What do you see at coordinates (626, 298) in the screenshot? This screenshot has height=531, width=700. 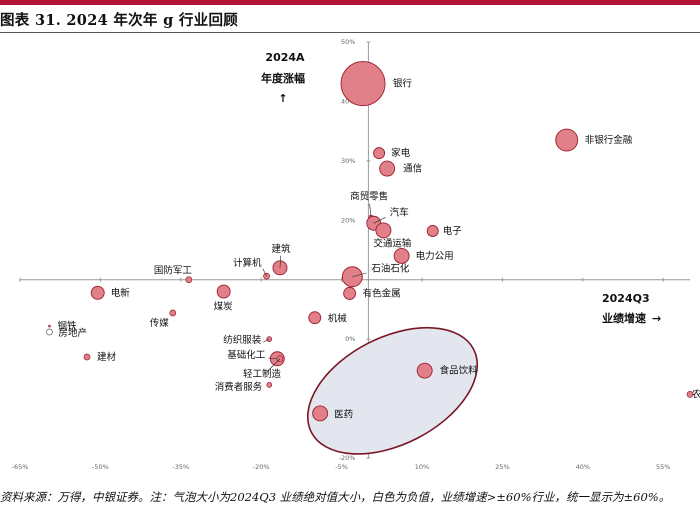 I see `x-axis-title-line1: 2024Q3` at bounding box center [626, 298].